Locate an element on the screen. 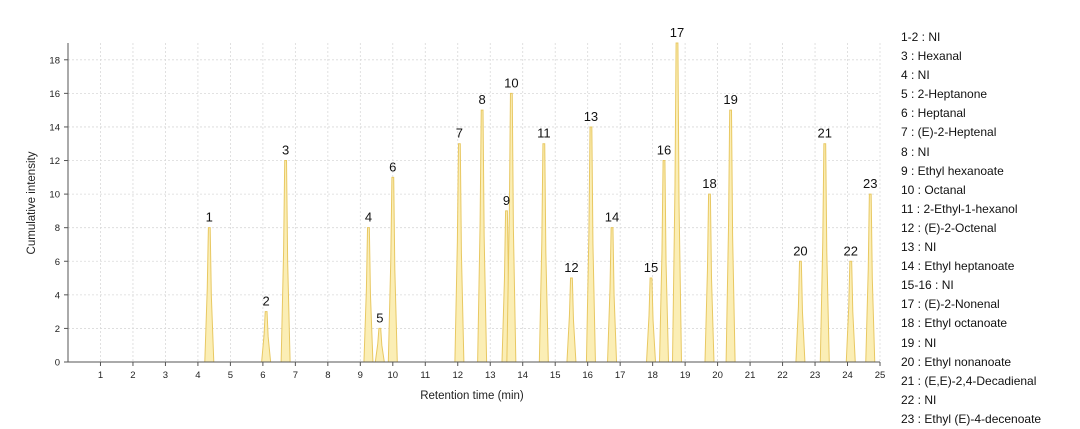 The height and width of the screenshot is (429, 1080). x-tick-label: 12 is located at coordinates (457, 375).